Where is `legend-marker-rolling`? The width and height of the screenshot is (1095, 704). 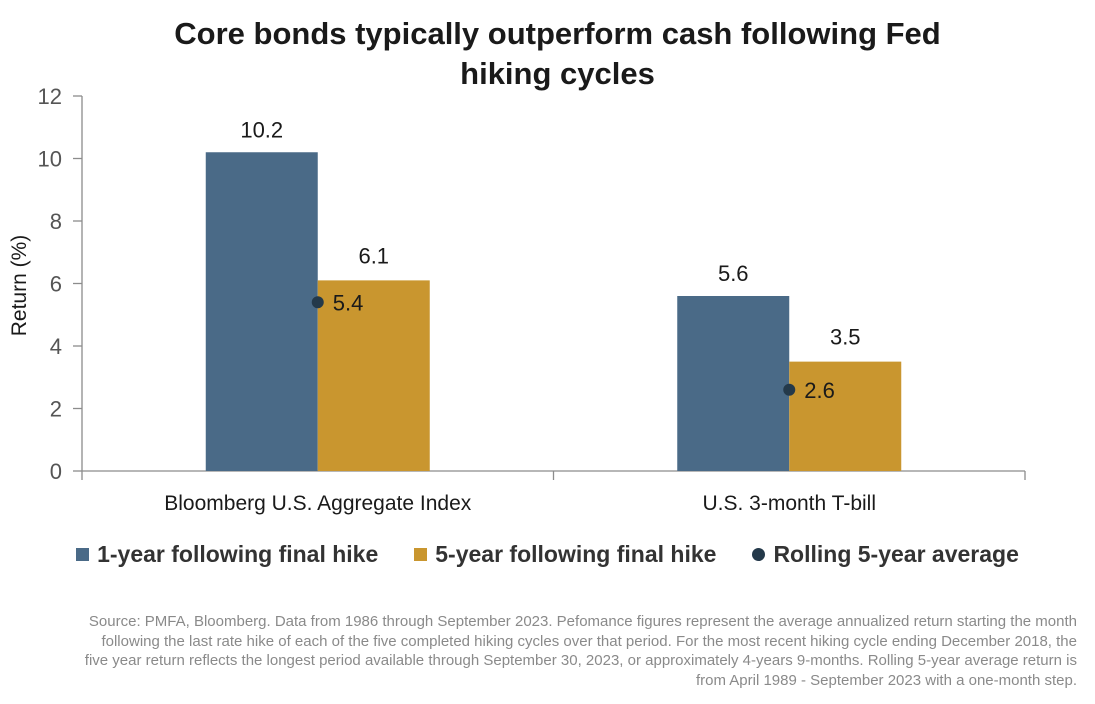
legend-marker-rolling is located at coordinates (759, 554).